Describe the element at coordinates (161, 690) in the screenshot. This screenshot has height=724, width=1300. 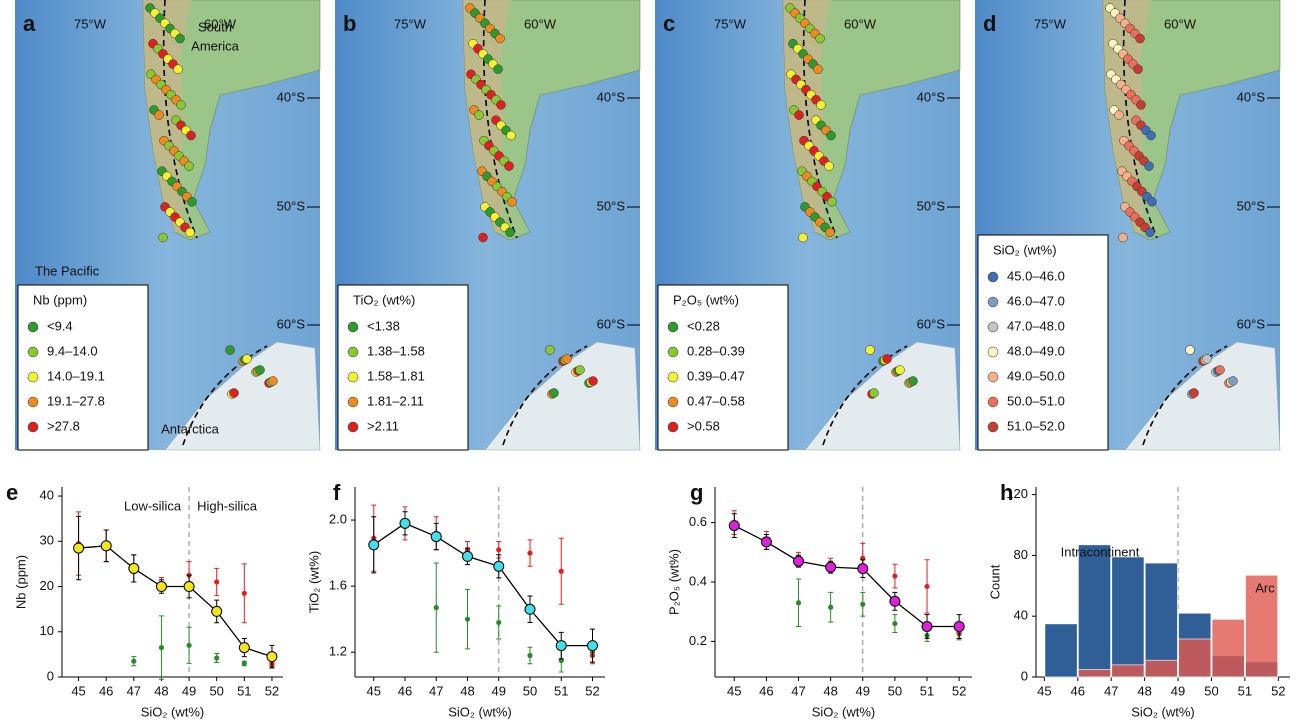
I see `x-tick-label: 48` at that location.